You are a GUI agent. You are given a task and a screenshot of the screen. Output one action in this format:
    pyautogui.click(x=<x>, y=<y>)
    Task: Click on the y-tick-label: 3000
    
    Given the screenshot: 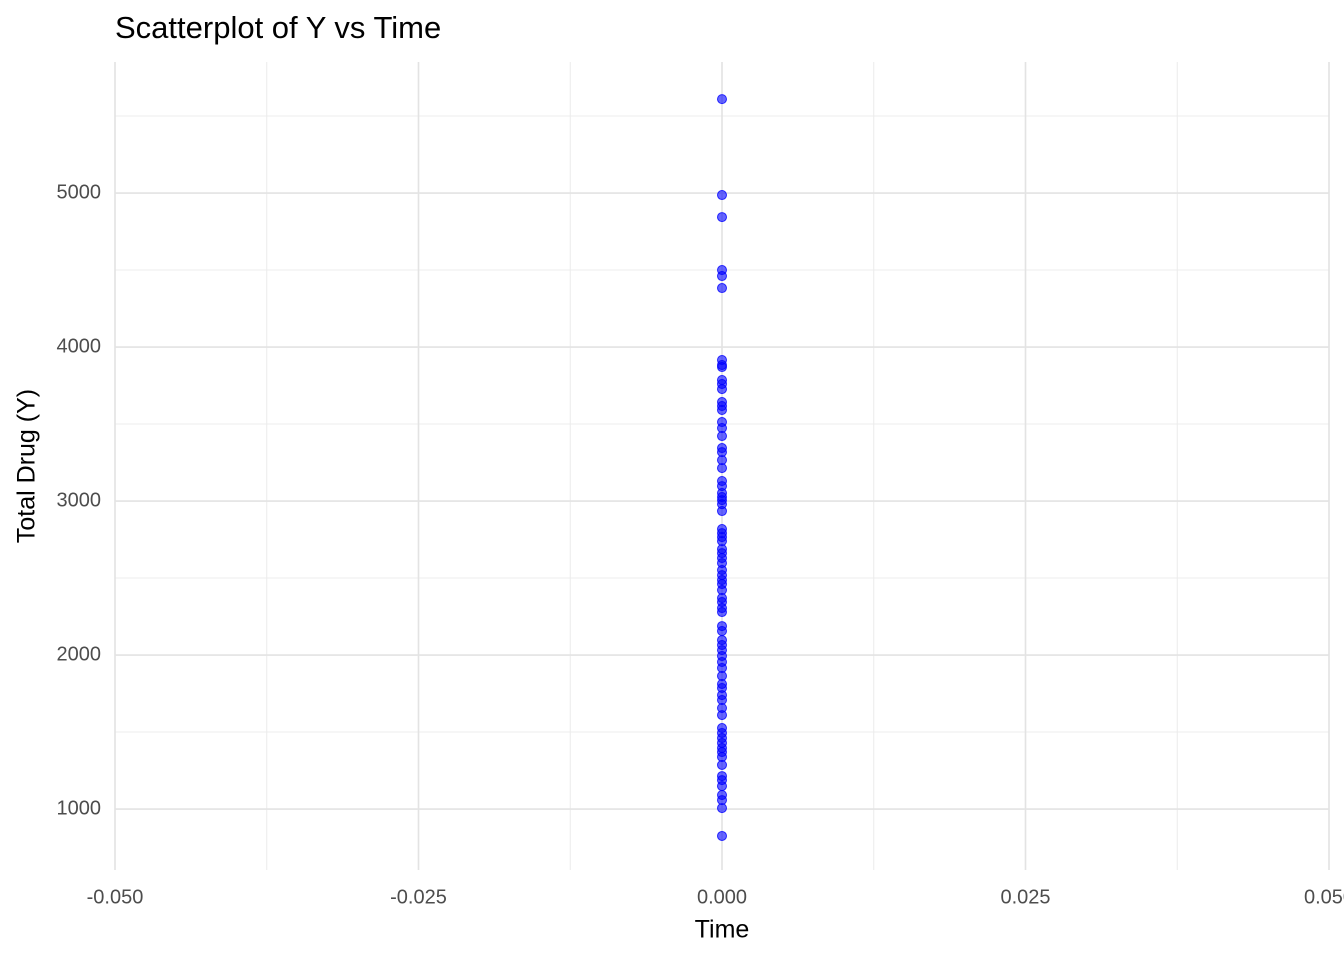 What is the action you would take?
    pyautogui.click(x=79, y=500)
    